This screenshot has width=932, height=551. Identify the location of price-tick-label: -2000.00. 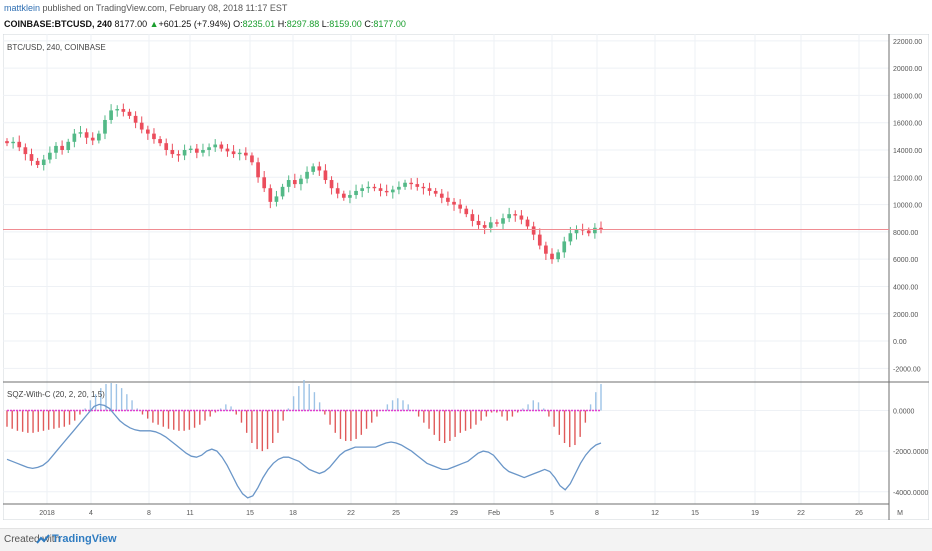
(907, 369).